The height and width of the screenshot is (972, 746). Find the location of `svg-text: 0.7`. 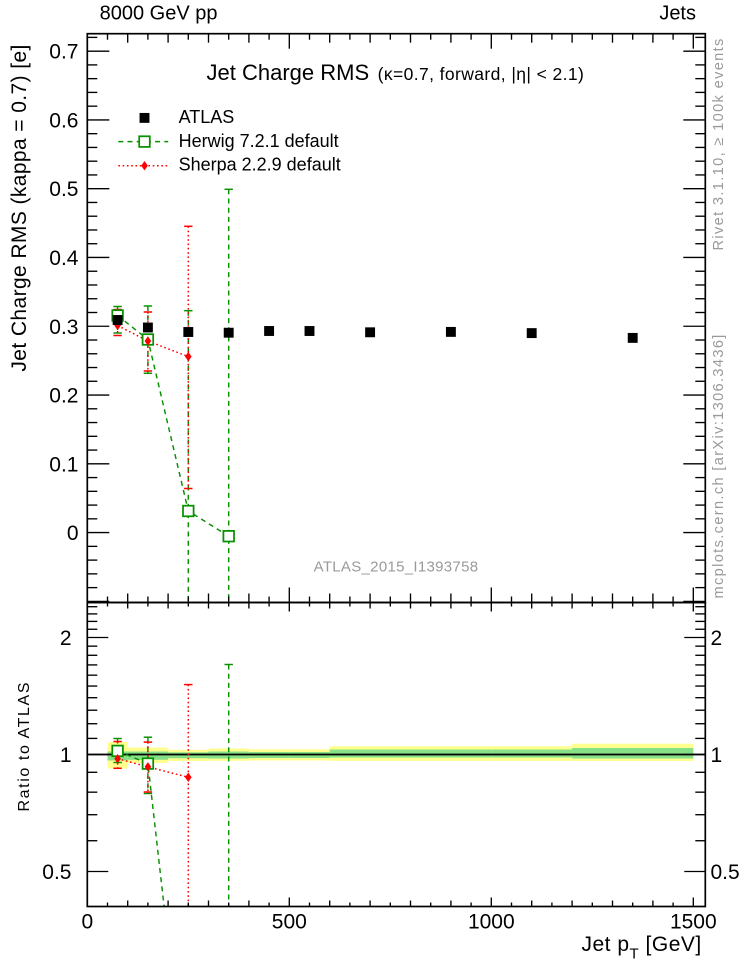

svg-text: 0.7 is located at coordinates (63, 52).